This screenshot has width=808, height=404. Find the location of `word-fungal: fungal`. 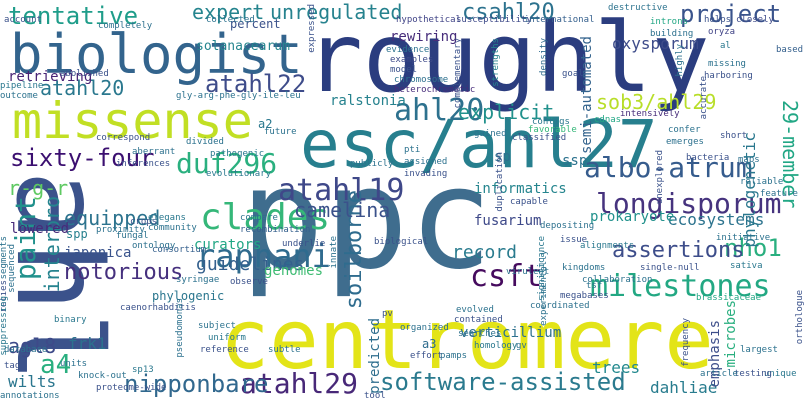

word-fungal: fungal is located at coordinates (132, 236).